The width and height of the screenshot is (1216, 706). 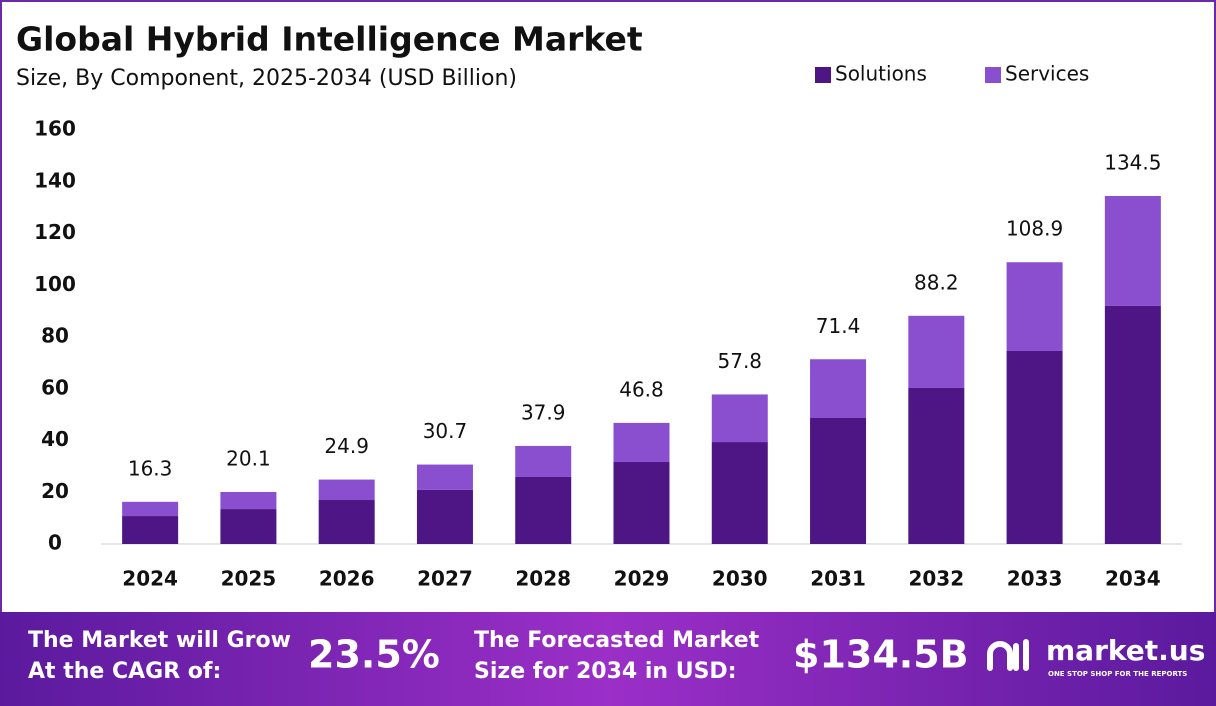 I want to click on forecast-value: $134.5B, so click(x=881, y=655).